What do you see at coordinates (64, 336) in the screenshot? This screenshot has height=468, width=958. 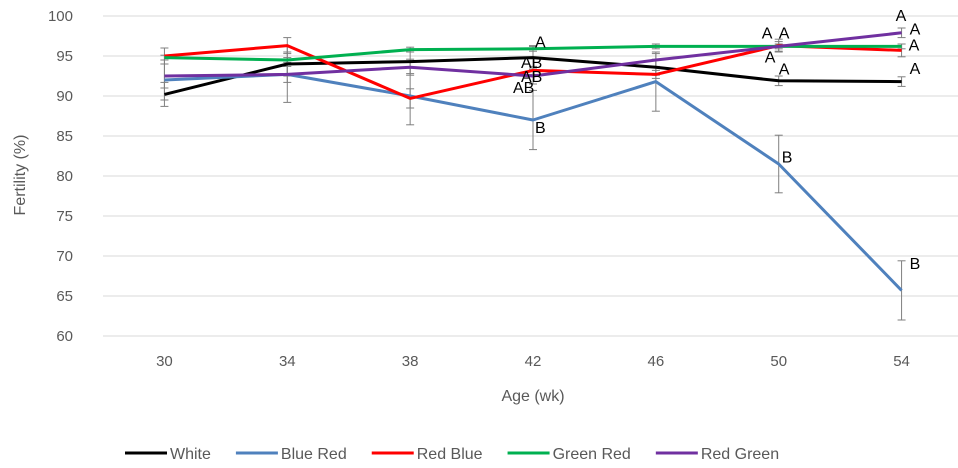 I see `y-tick-label: 60` at bounding box center [64, 336].